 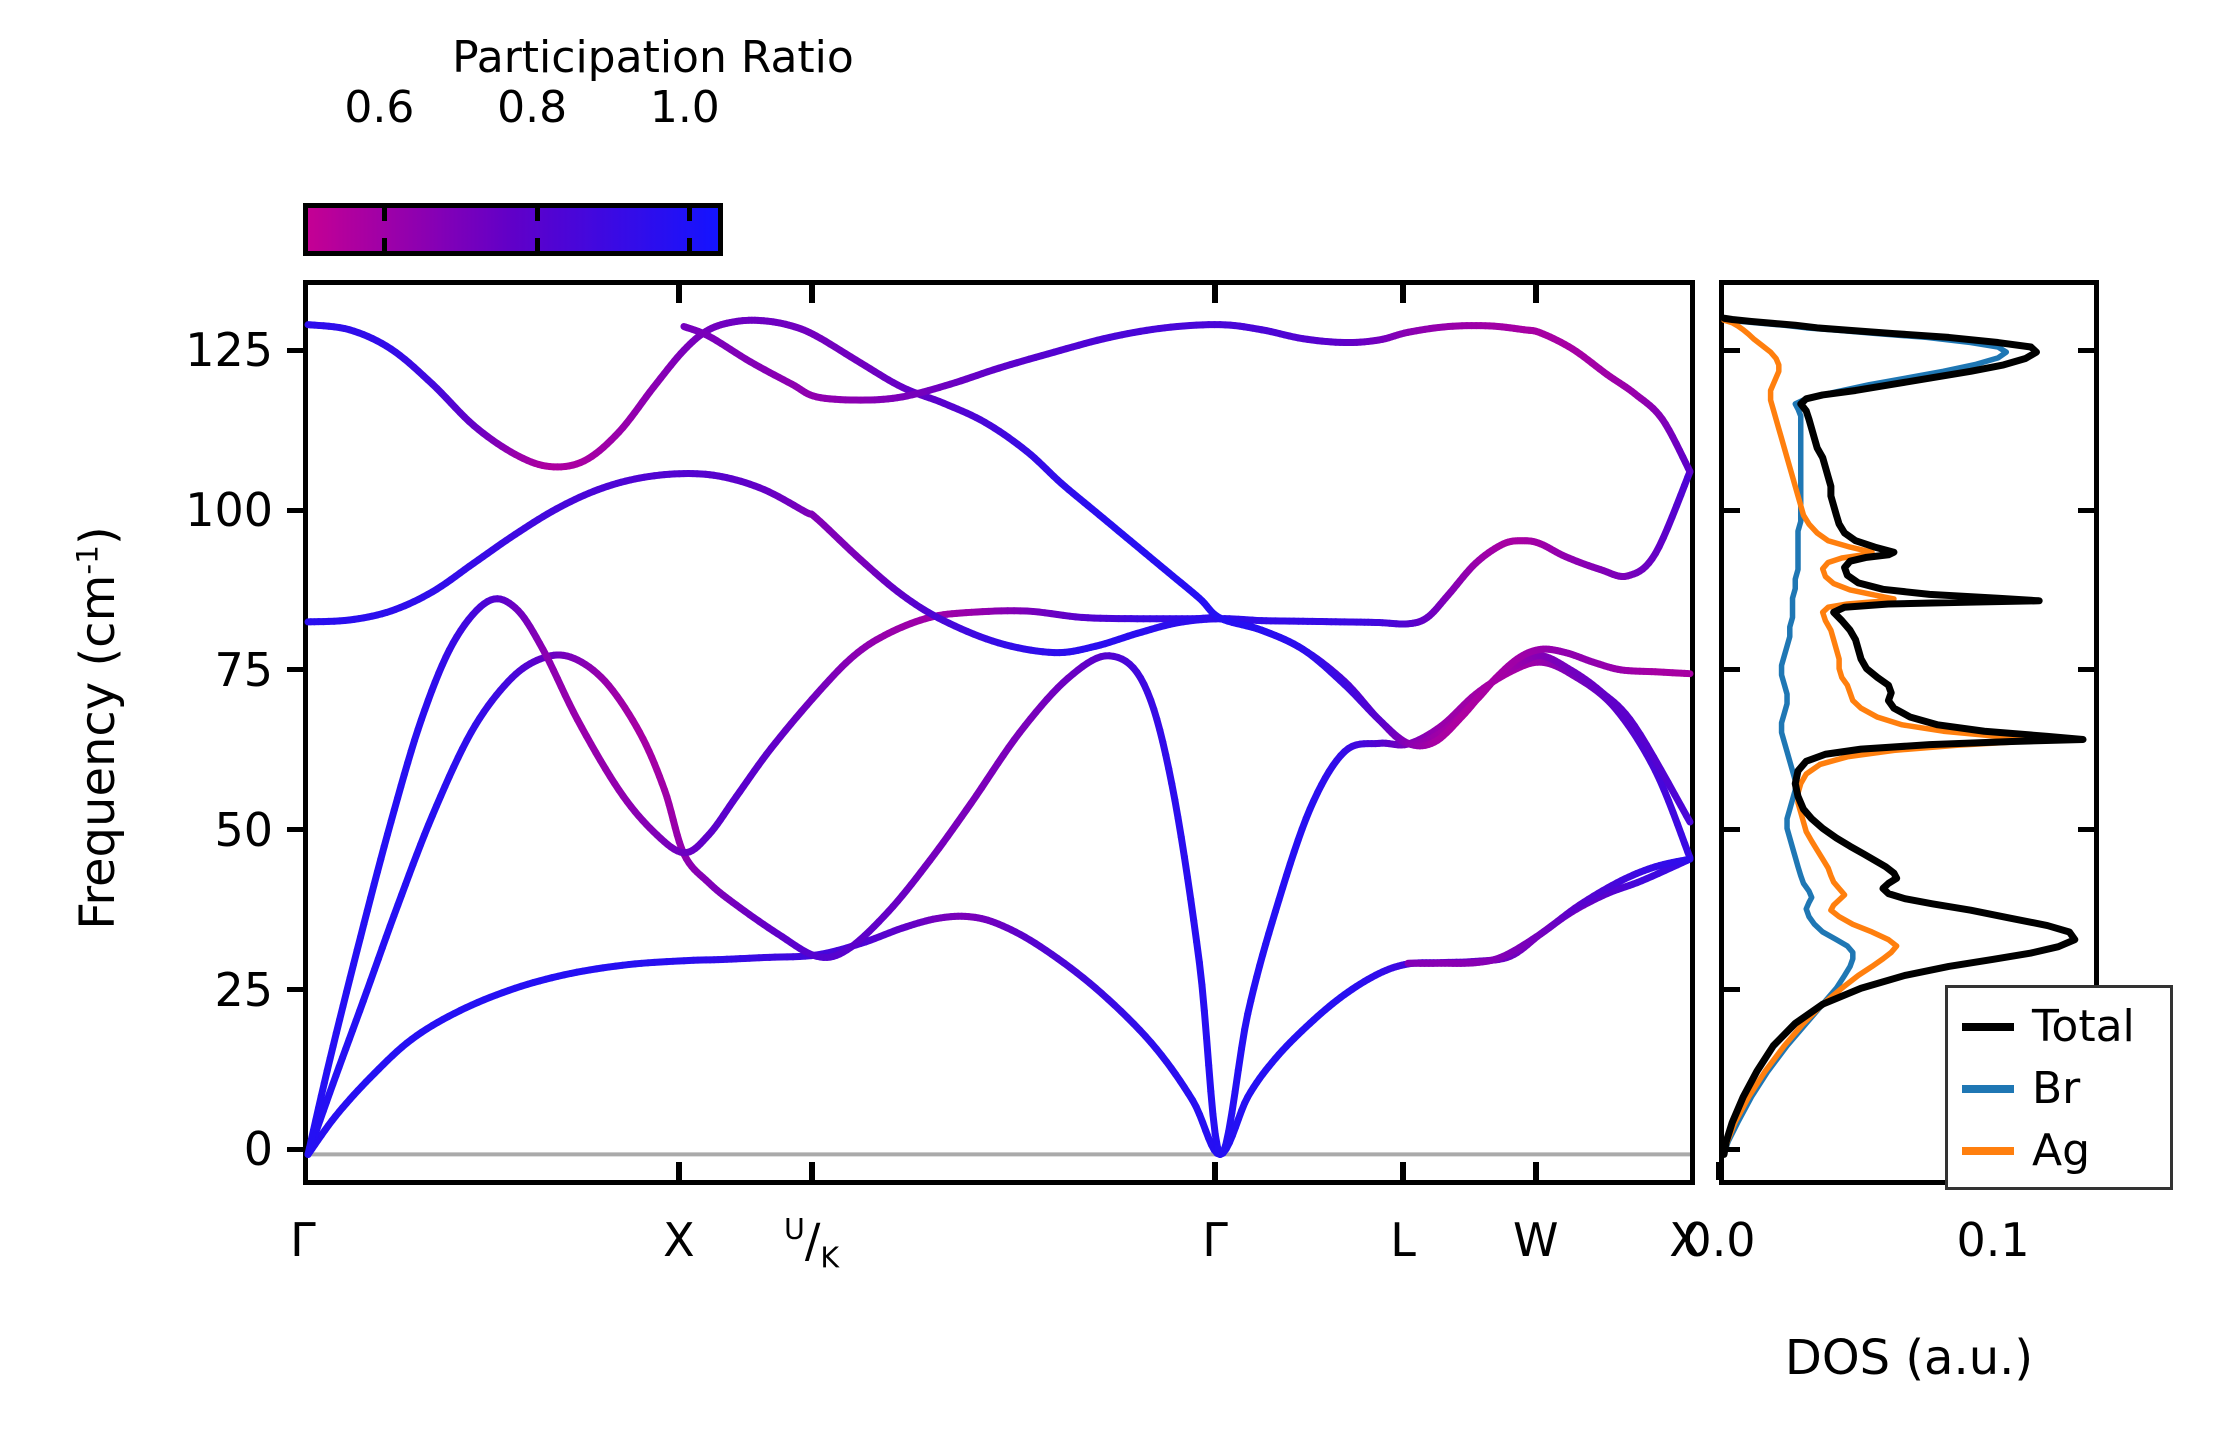 I want to click on dos-axis-label: DOS (a.u.), so click(x=1909, y=1358).